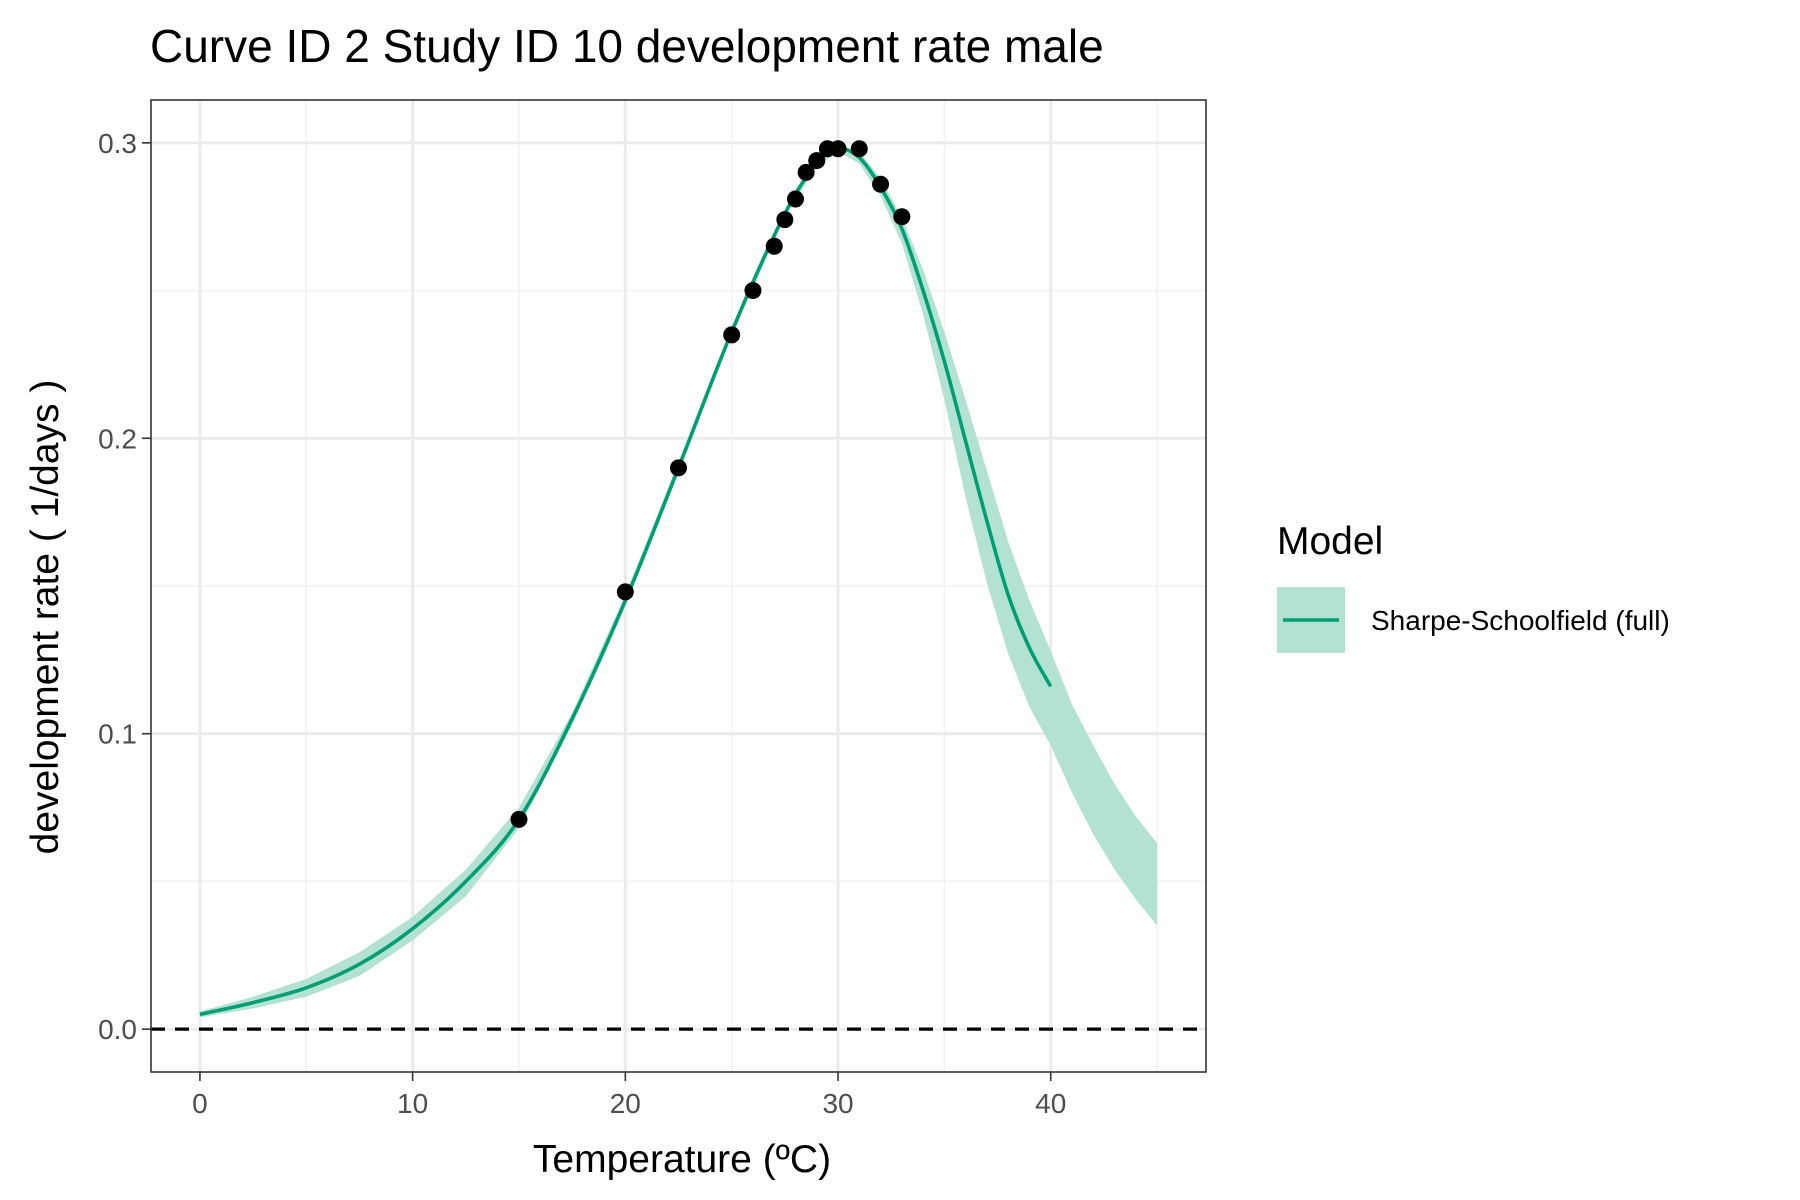 The height and width of the screenshot is (1200, 1800). Describe the element at coordinates (117, 1029) in the screenshot. I see `y-tick-label: 0.0` at that location.